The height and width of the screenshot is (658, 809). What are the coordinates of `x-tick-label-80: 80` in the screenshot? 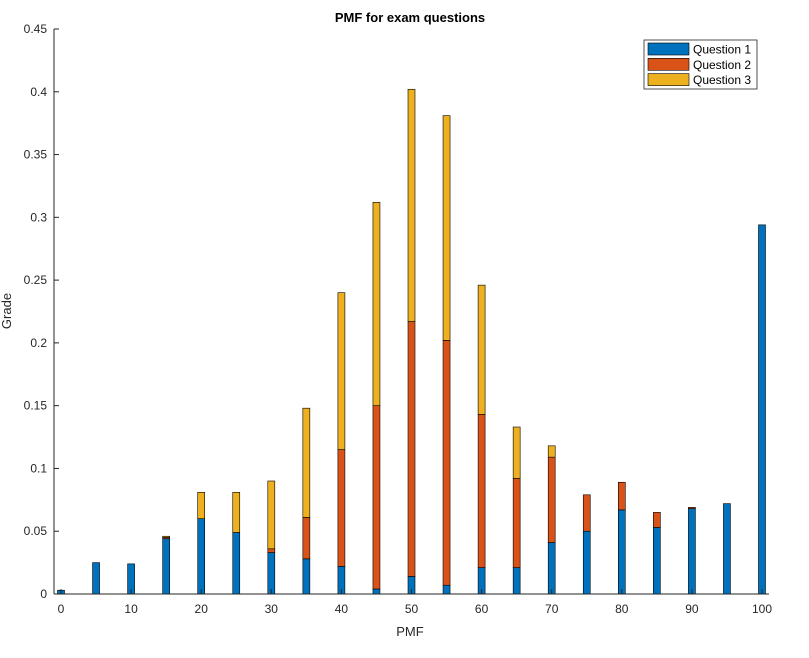 It's located at (622, 609).